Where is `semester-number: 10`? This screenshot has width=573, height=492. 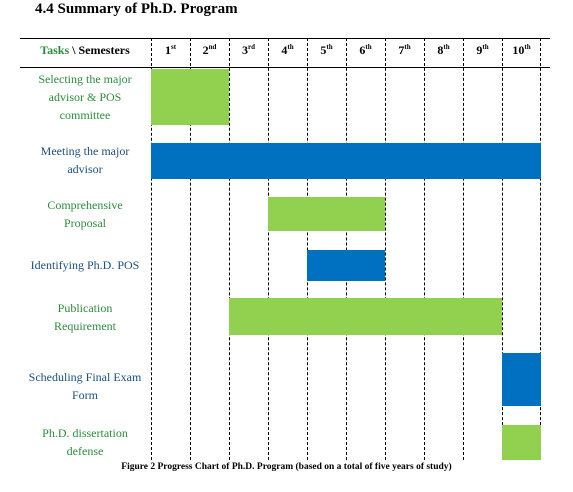
semester-number: 10 is located at coordinates (518, 50).